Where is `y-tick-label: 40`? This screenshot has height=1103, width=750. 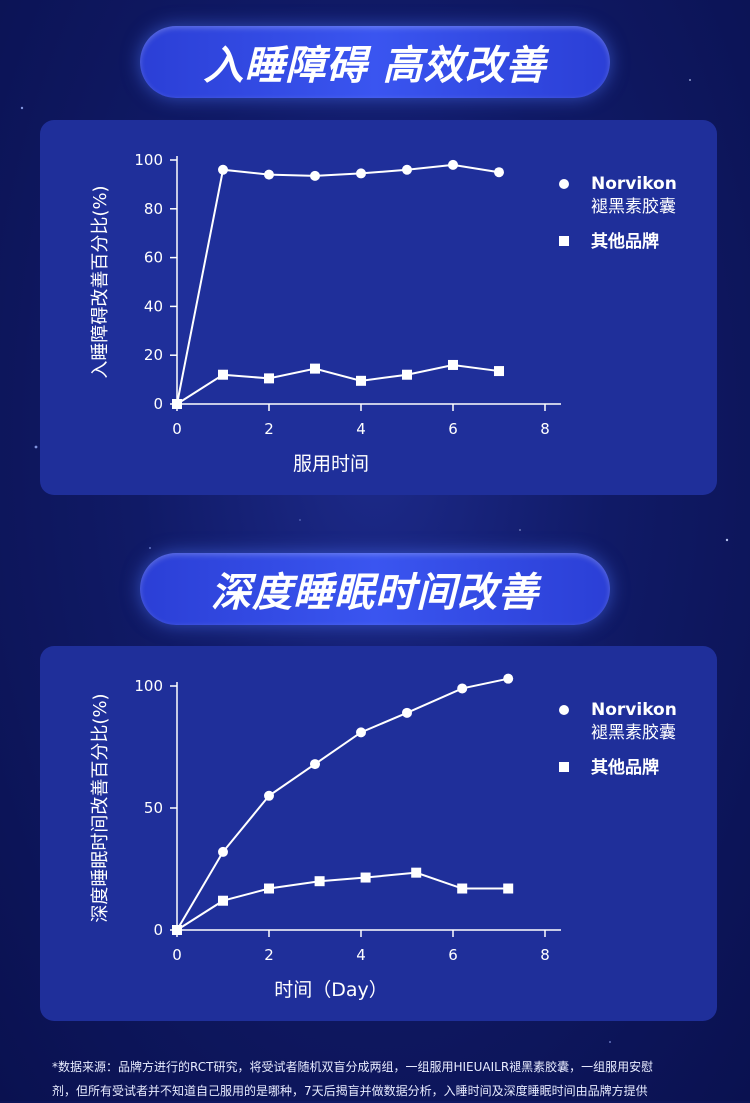 y-tick-label: 40 is located at coordinates (153, 306).